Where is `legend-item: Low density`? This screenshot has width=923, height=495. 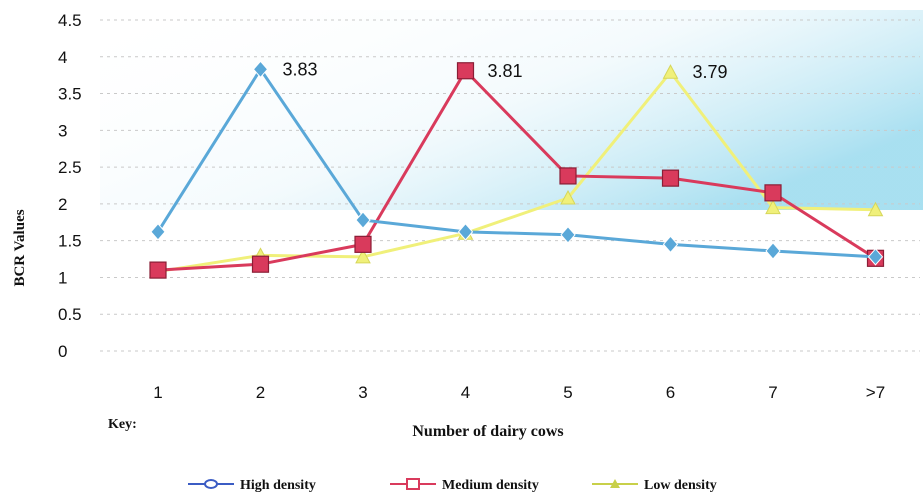 legend-item: Low density is located at coordinates (654, 485).